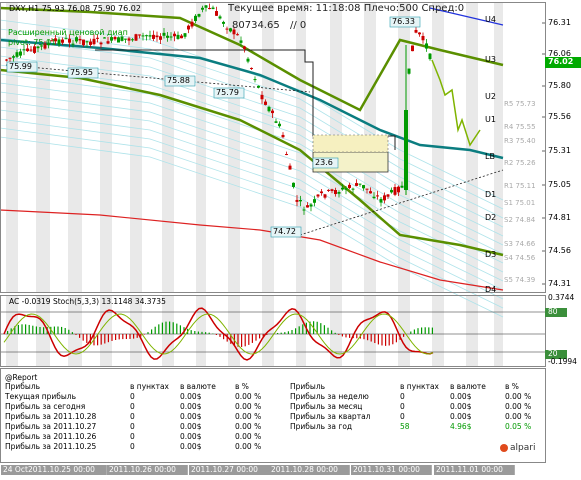 This screenshot has height=480, width=581. I want to click on report-row: Прибыль за 2011.10.28 0 0.00$ 0.00 %, so click(270, 416).